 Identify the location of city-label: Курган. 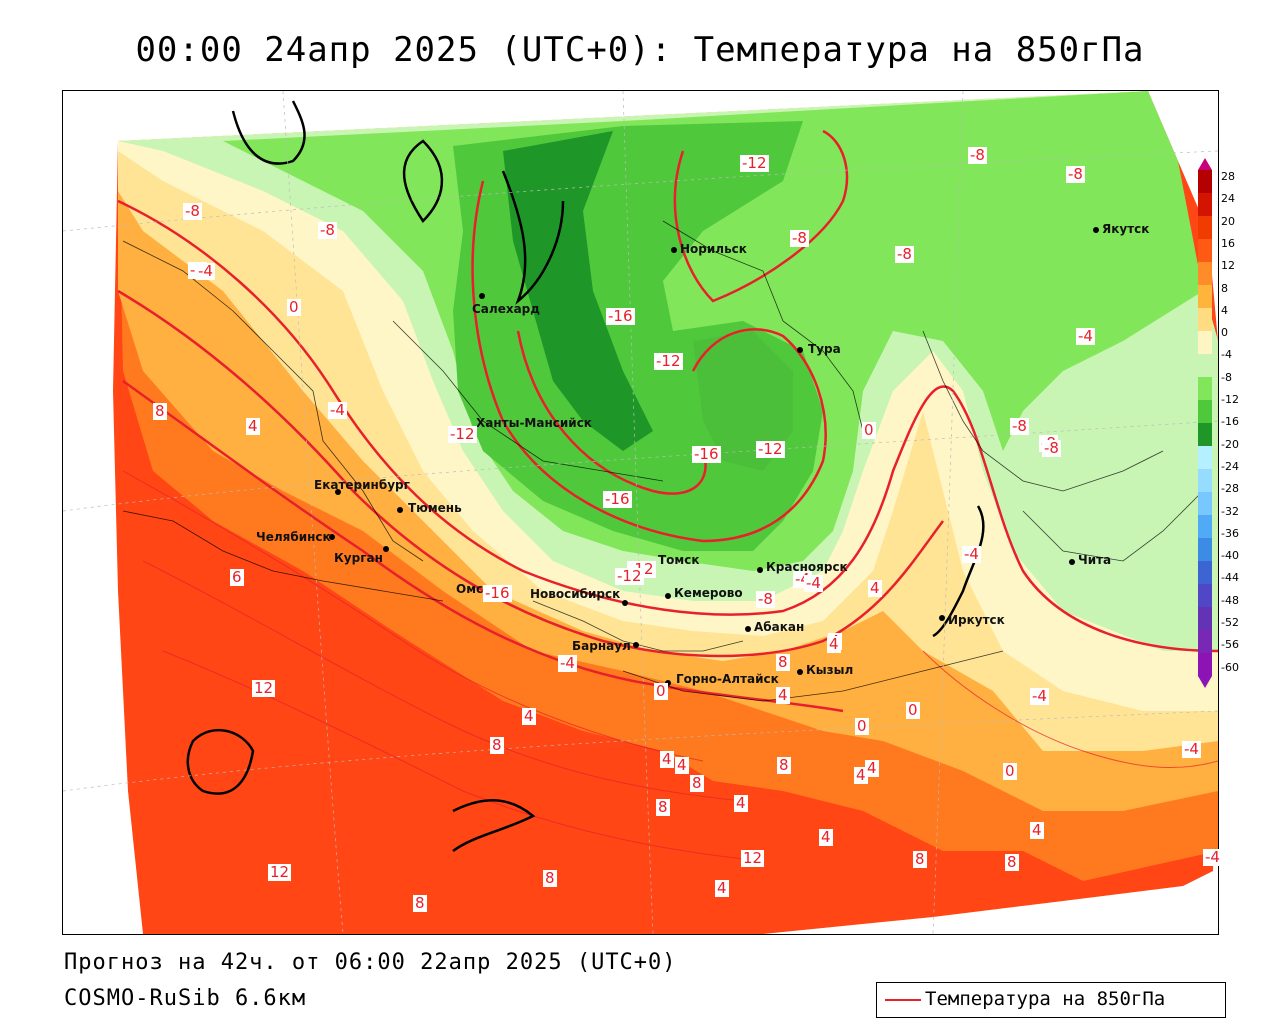
(358, 558).